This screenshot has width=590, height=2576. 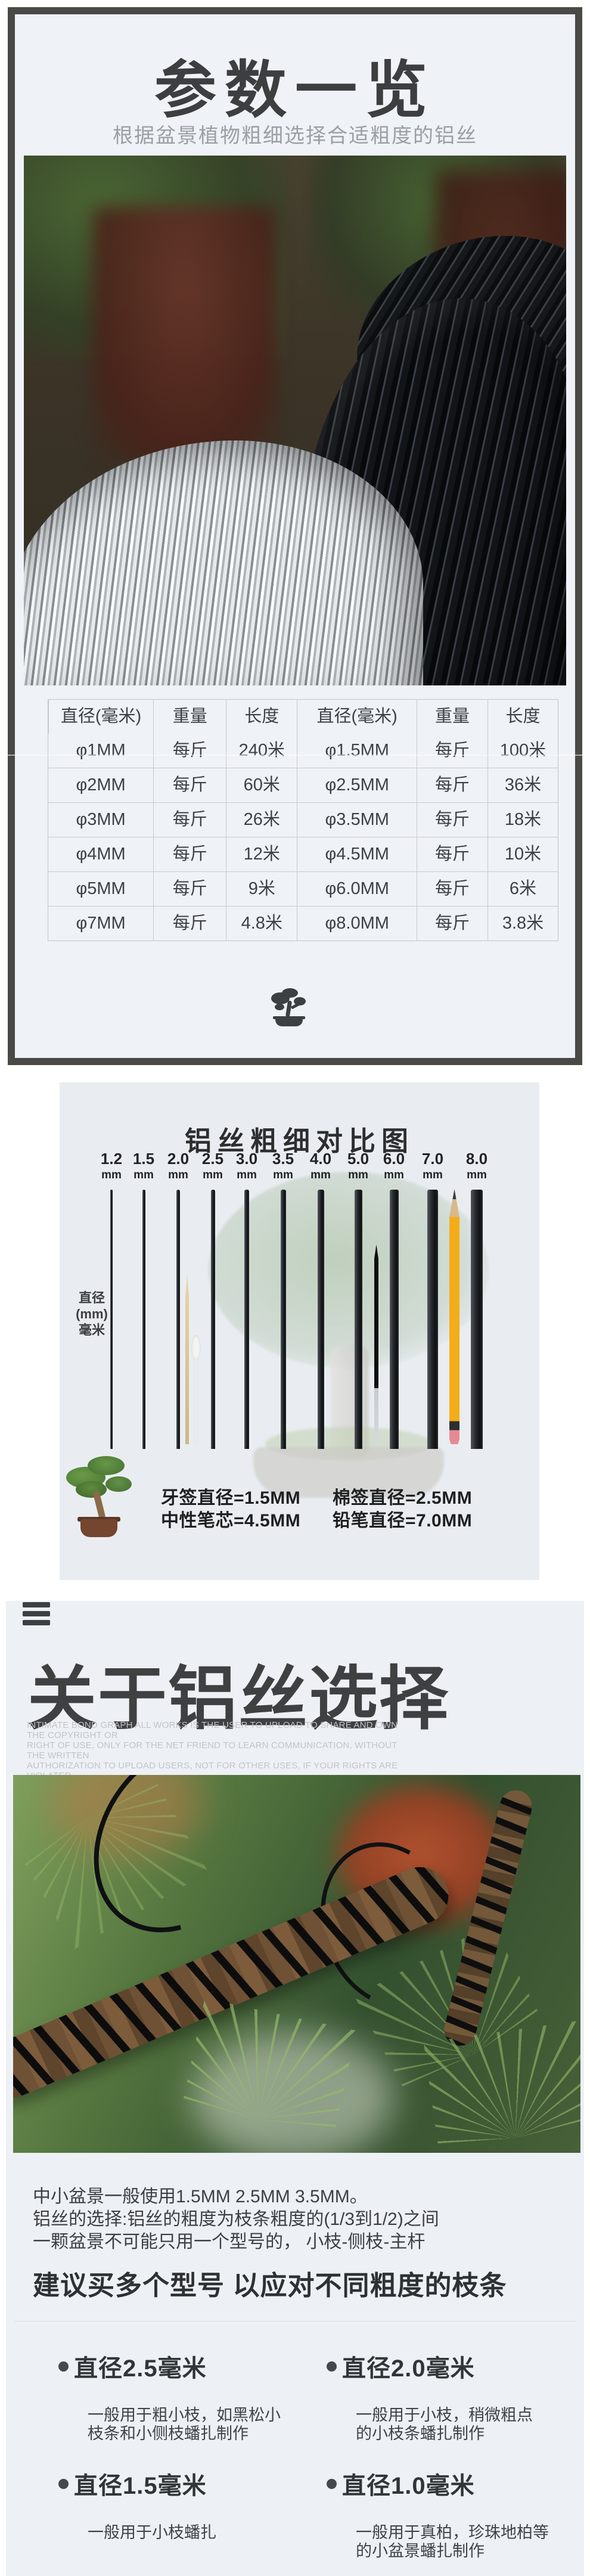 What do you see at coordinates (522, 924) in the screenshot?
I see `table-cell: 3.8米` at bounding box center [522, 924].